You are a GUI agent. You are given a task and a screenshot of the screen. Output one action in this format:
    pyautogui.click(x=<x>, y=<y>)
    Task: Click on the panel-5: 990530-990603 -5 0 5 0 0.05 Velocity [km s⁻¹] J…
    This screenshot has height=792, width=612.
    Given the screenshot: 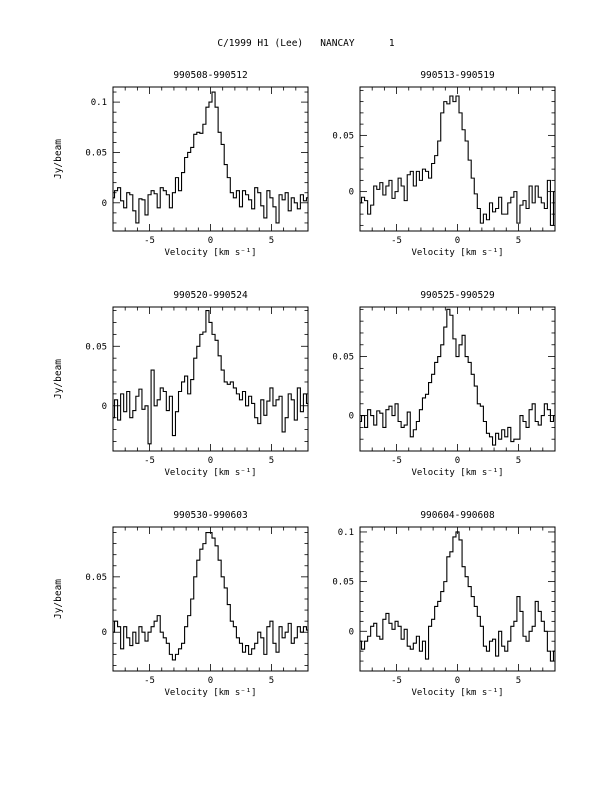 What is the action you would take?
    pyautogui.click(x=181, y=604)
    